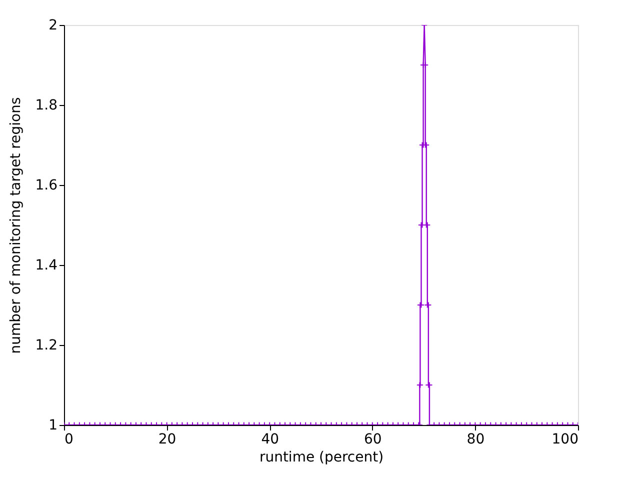 The height and width of the screenshot is (480, 640). What do you see at coordinates (565, 440) in the screenshot?
I see `x-tick-label: 100` at bounding box center [565, 440].